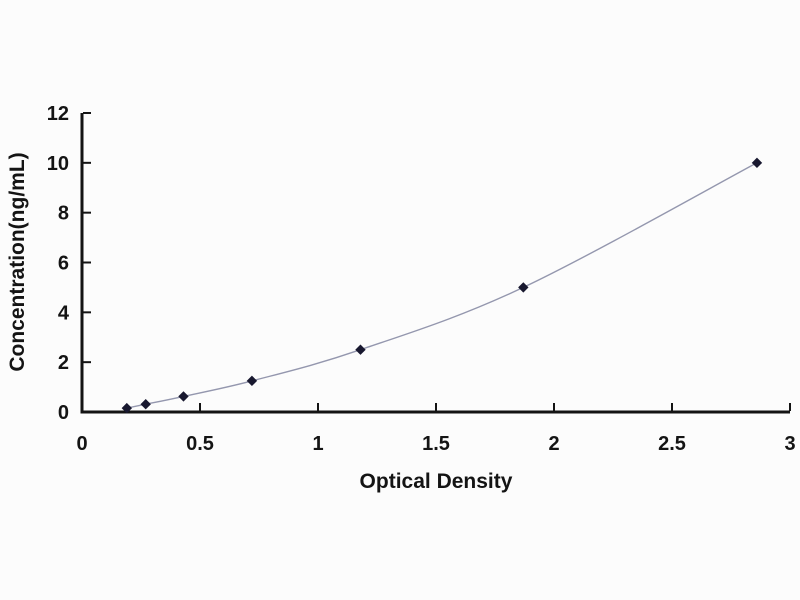 This screenshot has height=600, width=800. Describe the element at coordinates (200, 444) in the screenshot. I see `x-tick-label: 0.5` at that location.